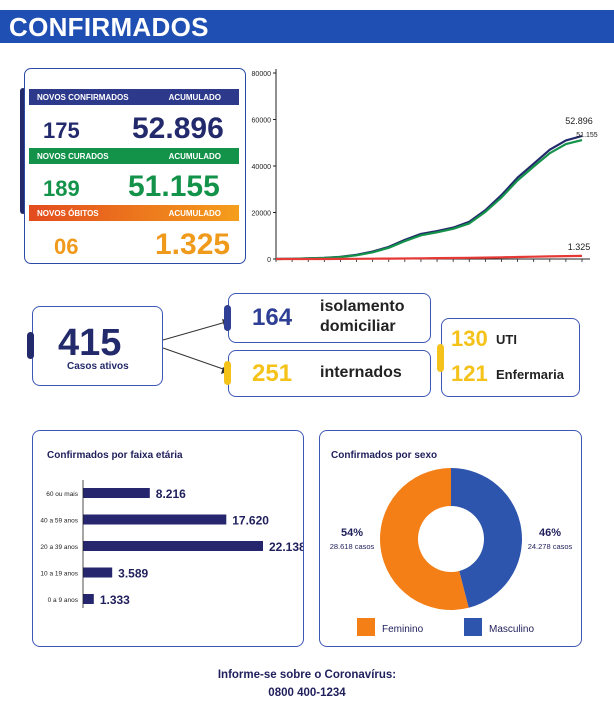 The image size is (614, 724). Describe the element at coordinates (272, 373) in the screenshot. I see `internados-value: 251` at that location.